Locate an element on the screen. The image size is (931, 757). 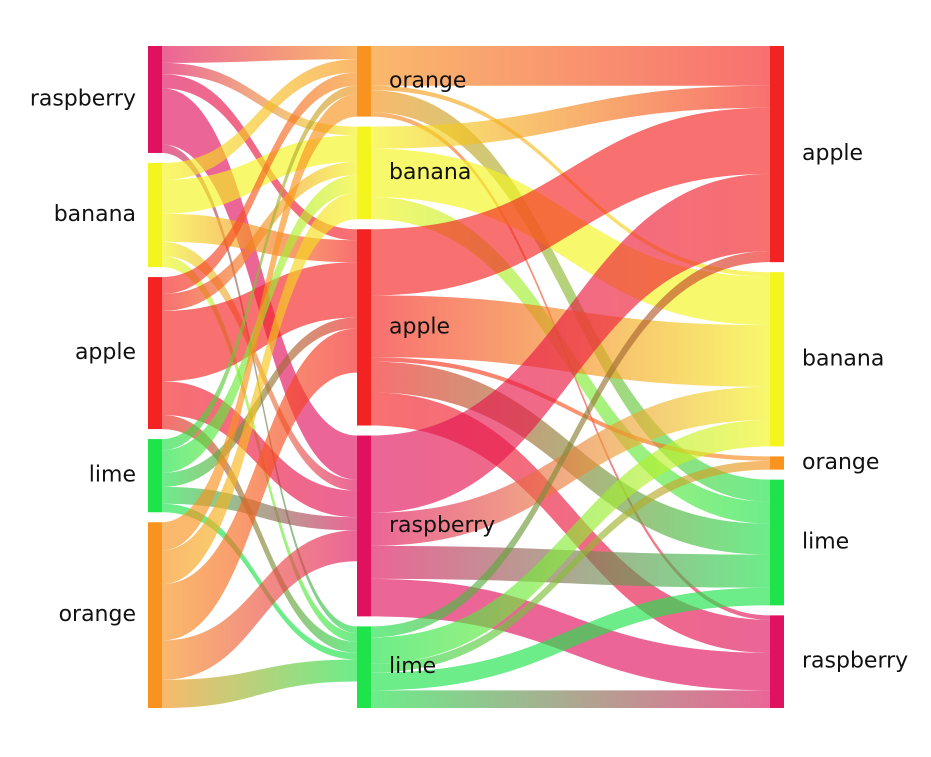
label-middle-orange: orange is located at coordinates (427, 80).